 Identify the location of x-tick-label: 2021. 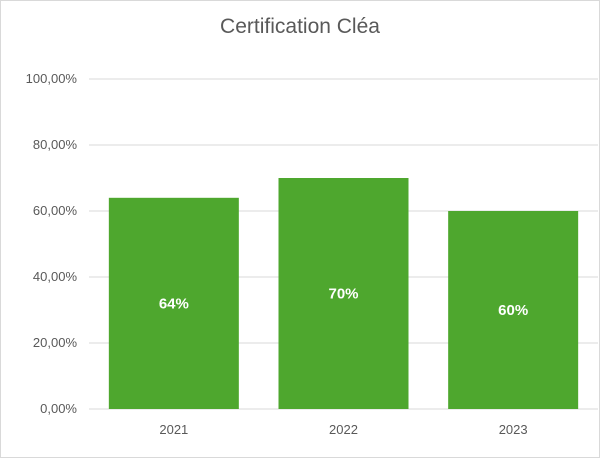
(173, 429).